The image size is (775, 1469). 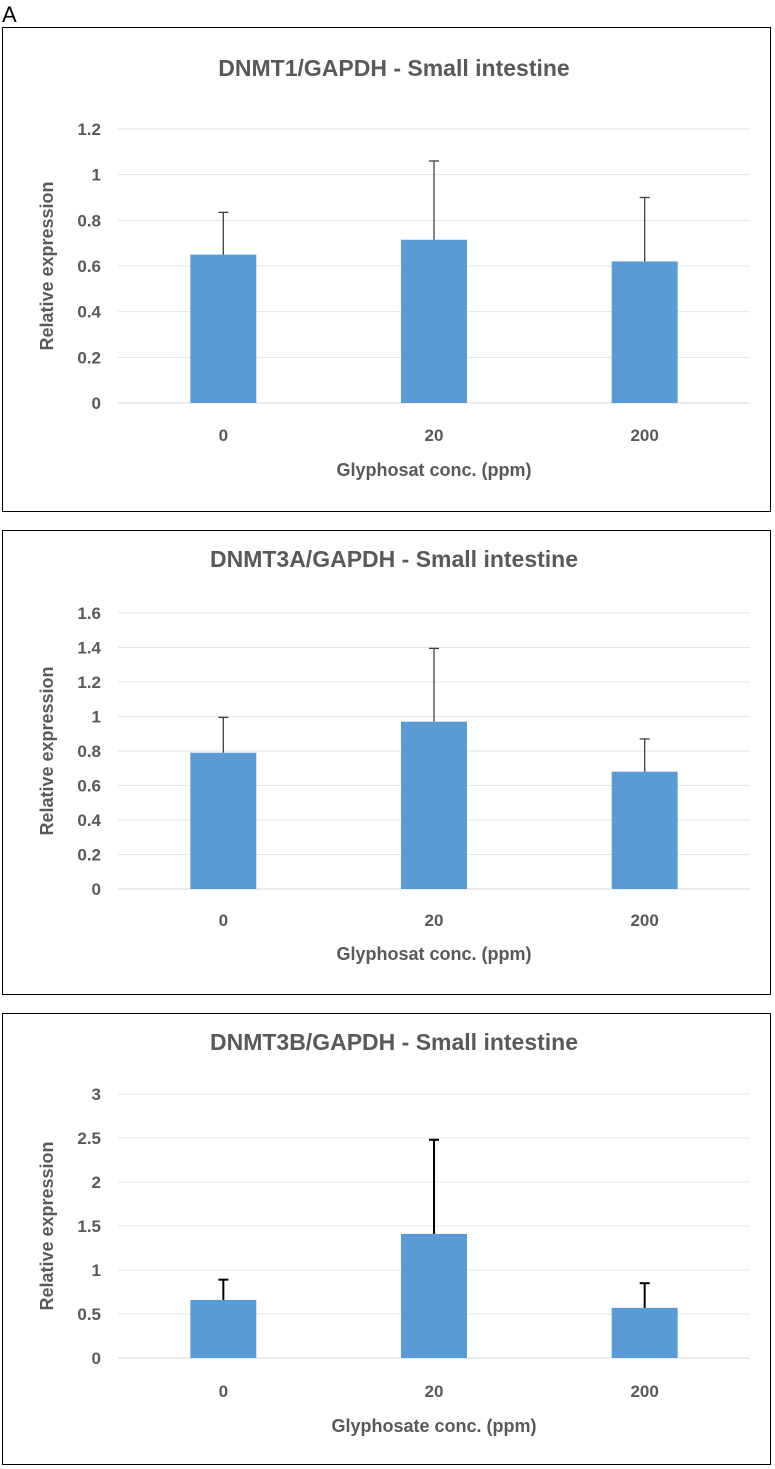 I want to click on y-tick-label: 1.4, so click(x=89, y=648).